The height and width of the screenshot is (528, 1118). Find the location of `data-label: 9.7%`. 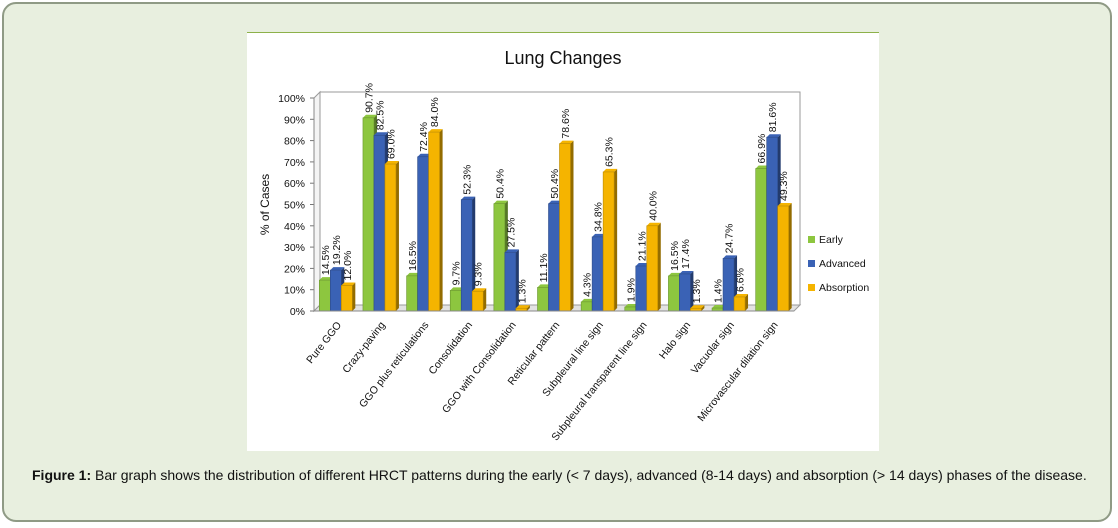

data-label: 9.7% is located at coordinates (457, 273).